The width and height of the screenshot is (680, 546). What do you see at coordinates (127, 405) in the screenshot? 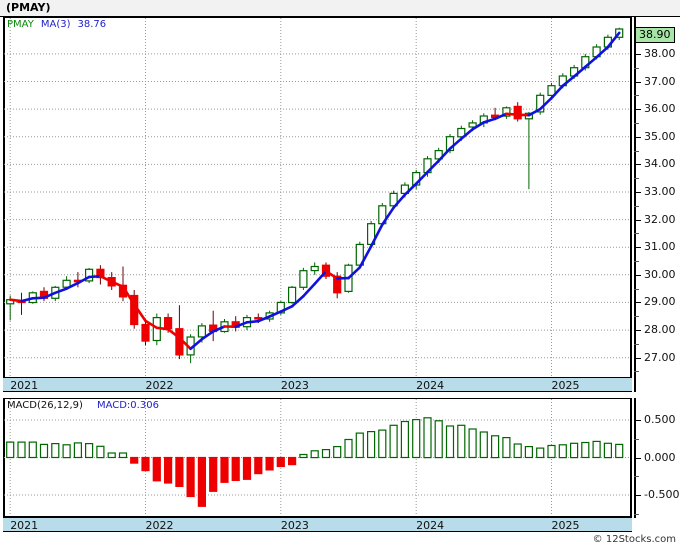
I see `legend-macd-value: MACD:0.306` at bounding box center [127, 405].